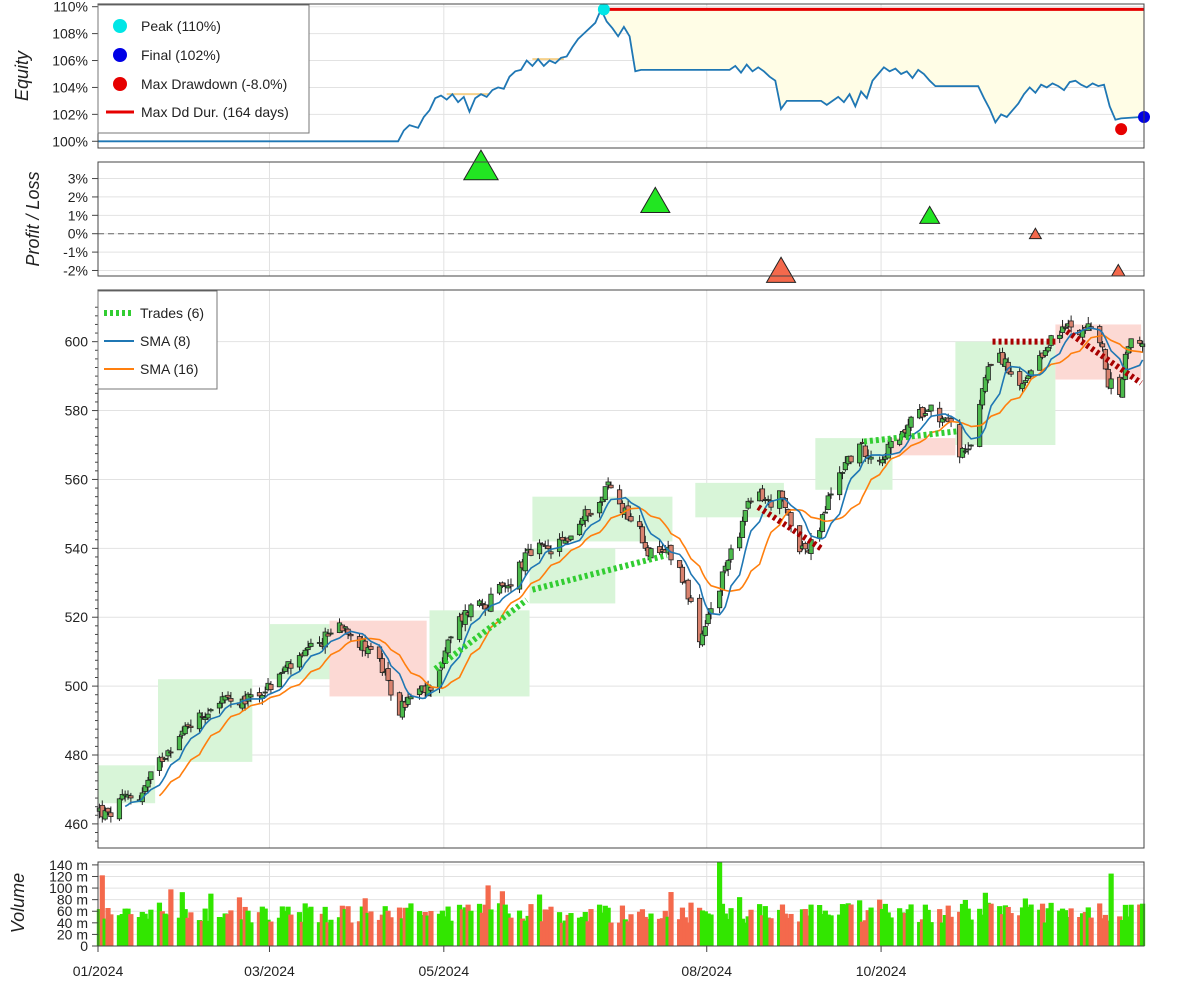 Image resolution: width=1200 pixels, height=985 pixels. What do you see at coordinates (72, 934) in the screenshot?
I see `volume-y-tick-label: 20 m` at bounding box center [72, 934].